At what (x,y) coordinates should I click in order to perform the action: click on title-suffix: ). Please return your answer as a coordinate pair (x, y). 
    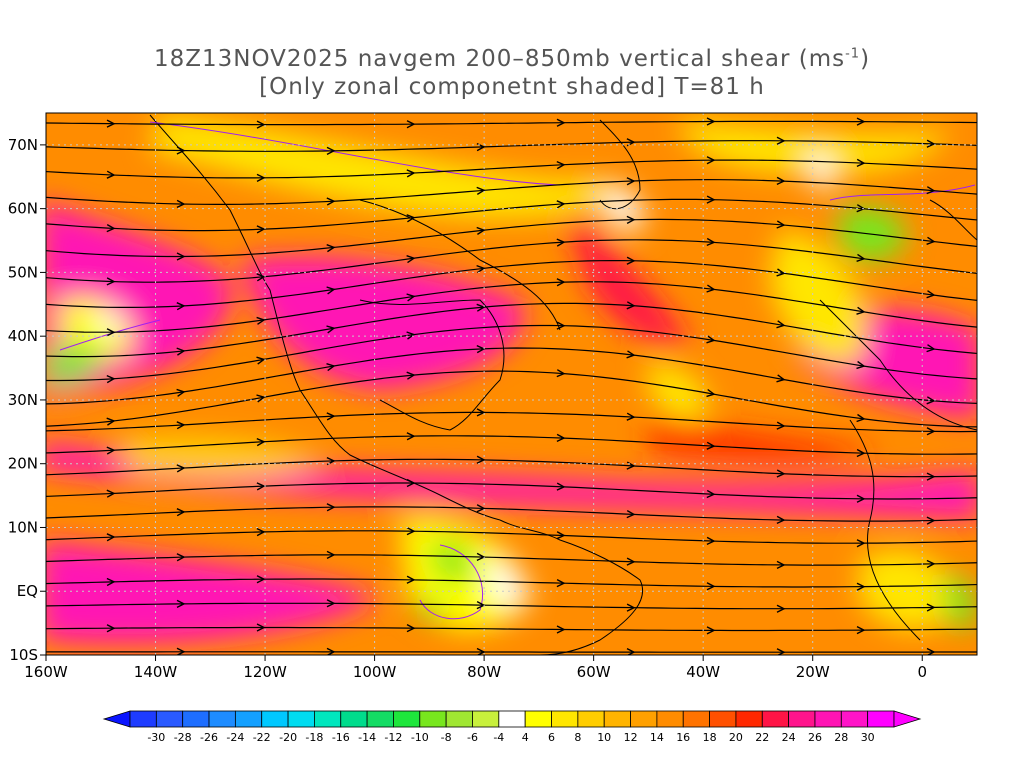
    Looking at the image, I should click on (865, 59).